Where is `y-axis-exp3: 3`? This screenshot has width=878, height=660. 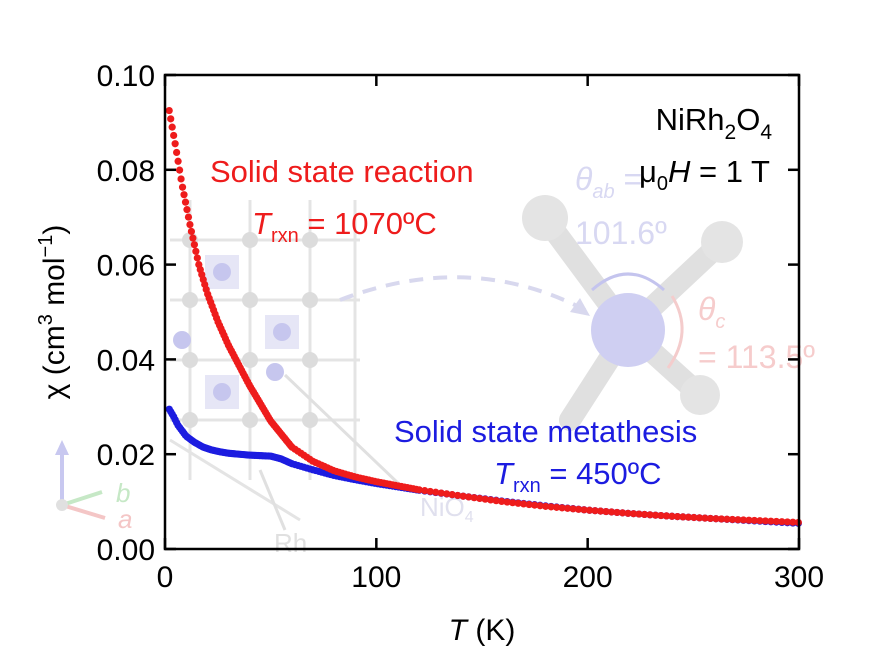 y-axis-exp3: 3 is located at coordinates (46, 319).